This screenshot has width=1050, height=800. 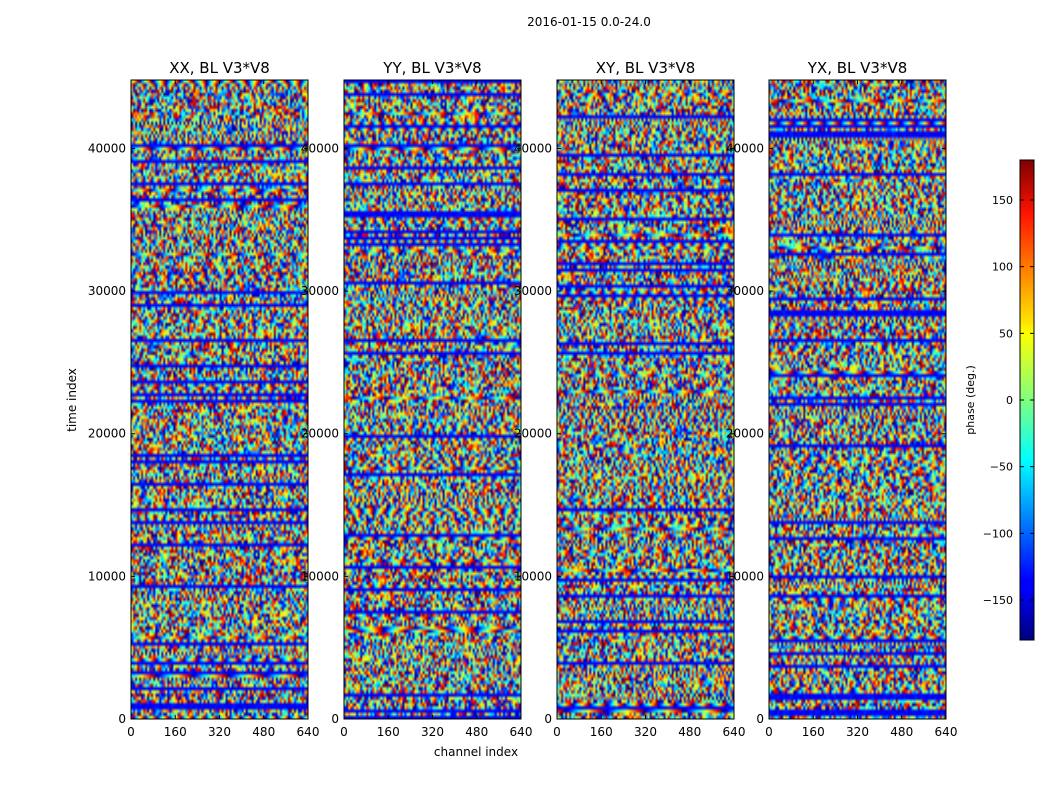 What do you see at coordinates (1001, 467) in the screenshot?
I see `colorbar-tick-label: −50` at bounding box center [1001, 467].